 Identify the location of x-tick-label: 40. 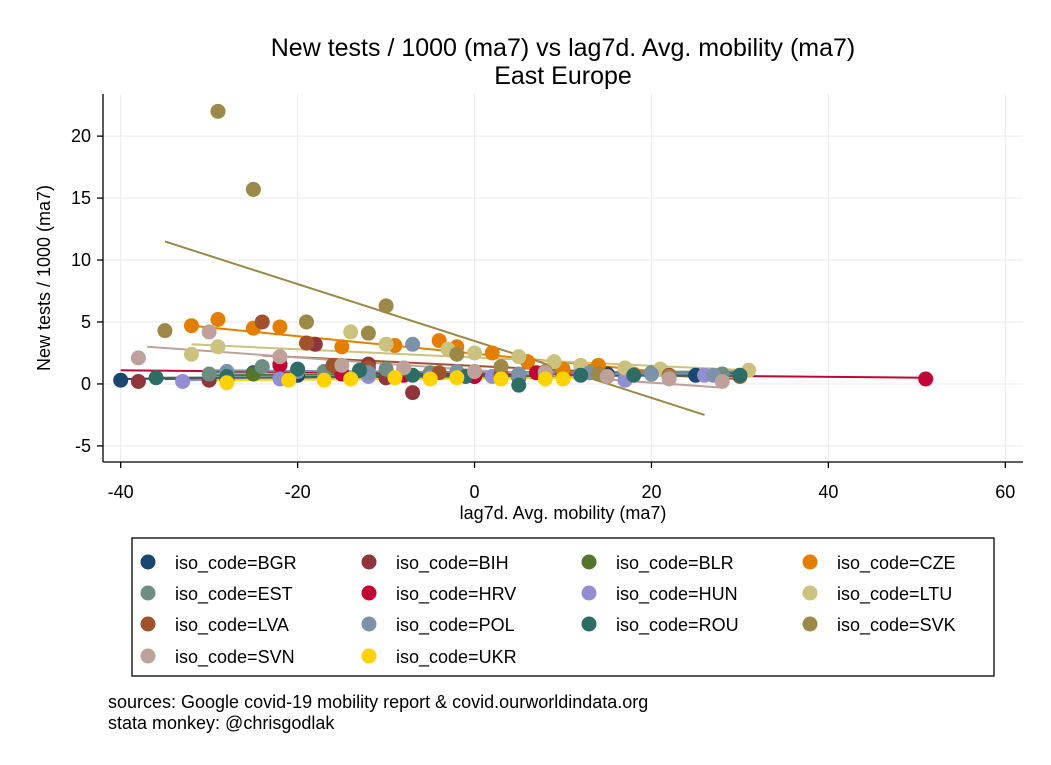
(828, 492).